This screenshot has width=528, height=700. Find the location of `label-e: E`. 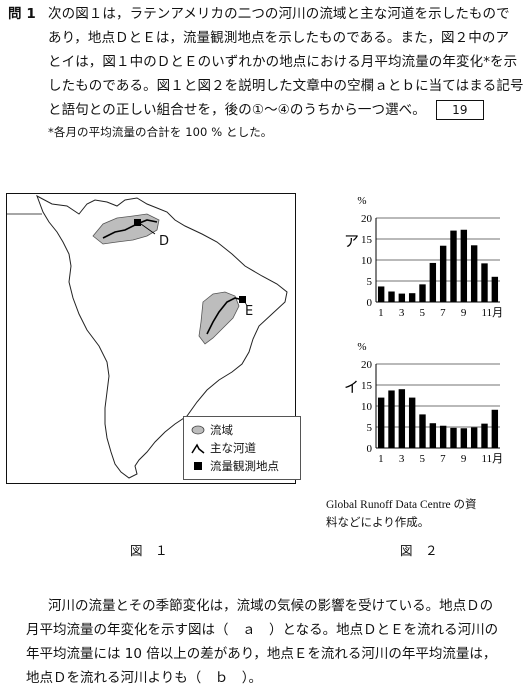

label-e: E is located at coordinates (249, 311).